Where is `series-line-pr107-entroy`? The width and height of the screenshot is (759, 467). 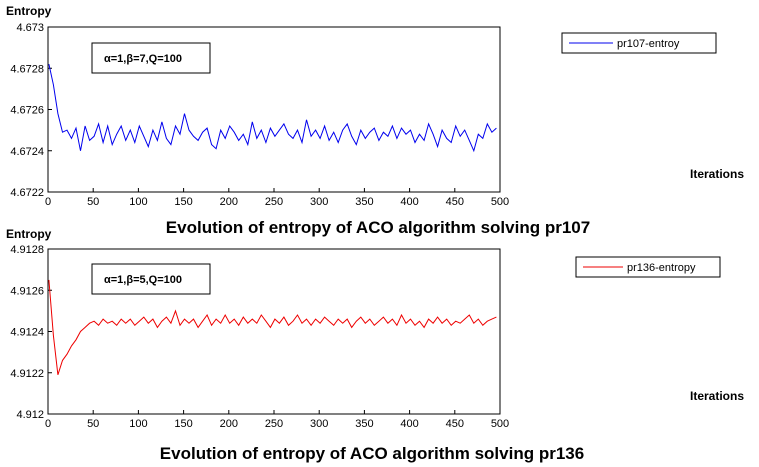
series-line-pr107-entroy is located at coordinates (272, 108).